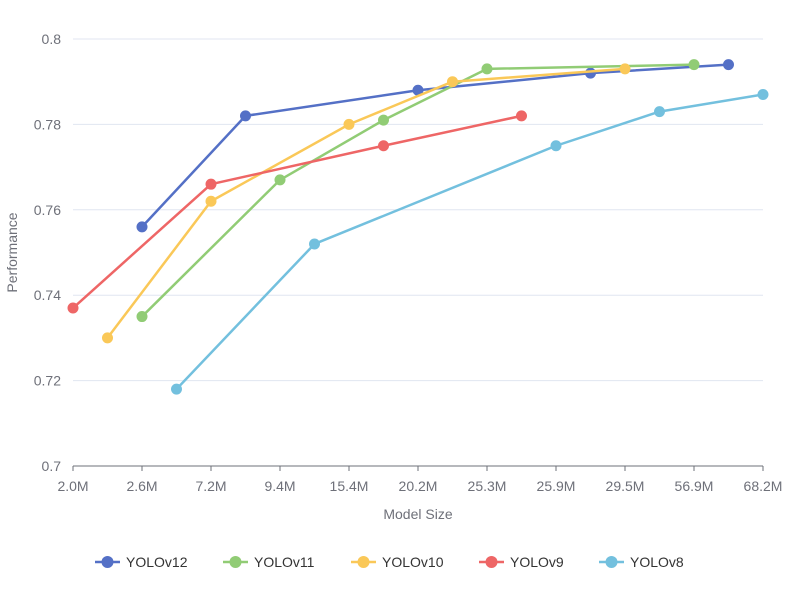 The width and height of the screenshot is (800, 590). Describe the element at coordinates (413, 562) in the screenshot. I see `legend-label-yolov10: YOLOv10` at that location.